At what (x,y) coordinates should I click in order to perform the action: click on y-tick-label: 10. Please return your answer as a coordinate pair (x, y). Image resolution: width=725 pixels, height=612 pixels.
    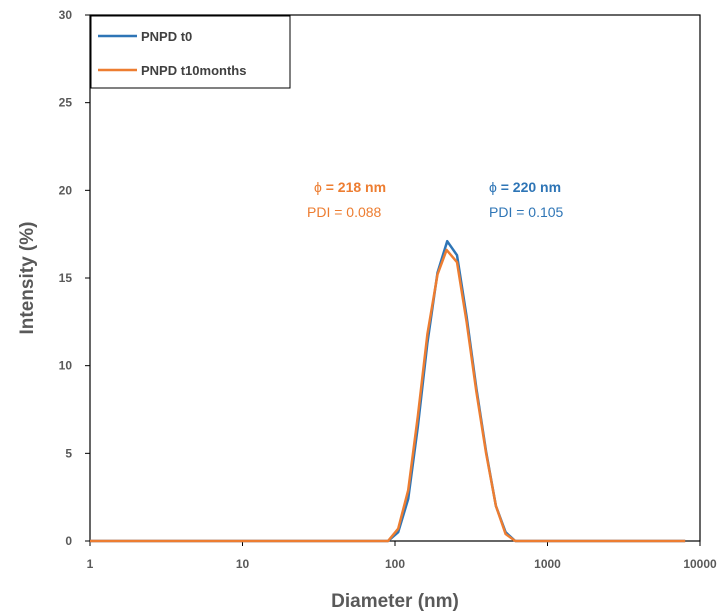
    Looking at the image, I should click on (66, 366).